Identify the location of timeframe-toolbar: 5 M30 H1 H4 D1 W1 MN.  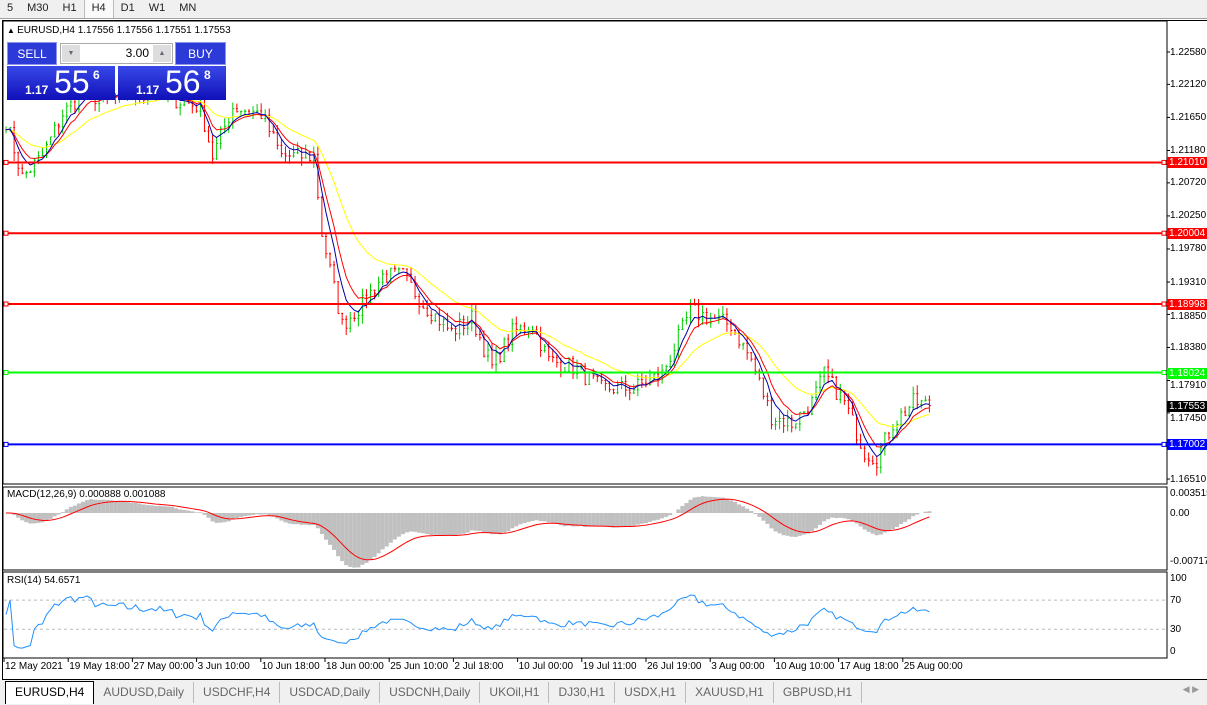
(603, 9).